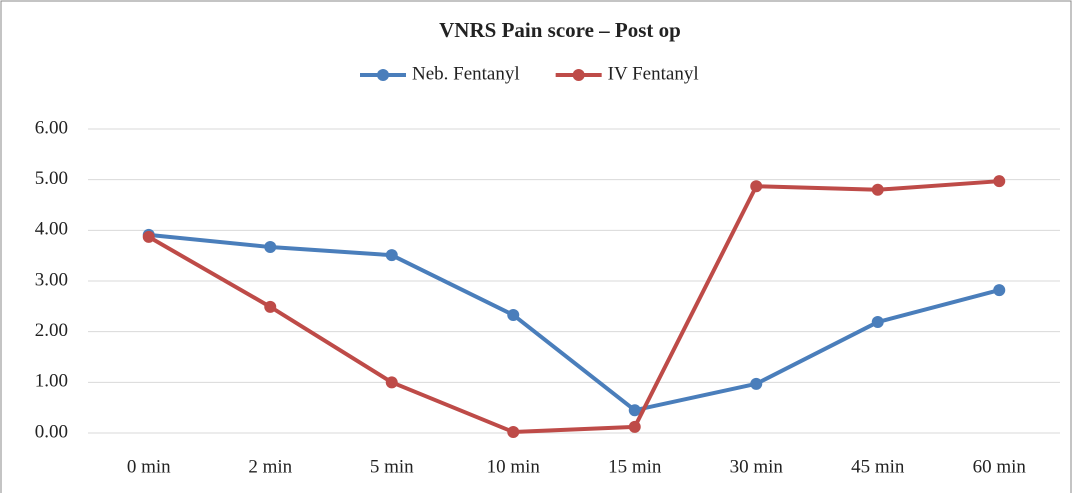 The image size is (1072, 493). What do you see at coordinates (392, 466) in the screenshot?
I see `x-tick-label: 5 min` at bounding box center [392, 466].